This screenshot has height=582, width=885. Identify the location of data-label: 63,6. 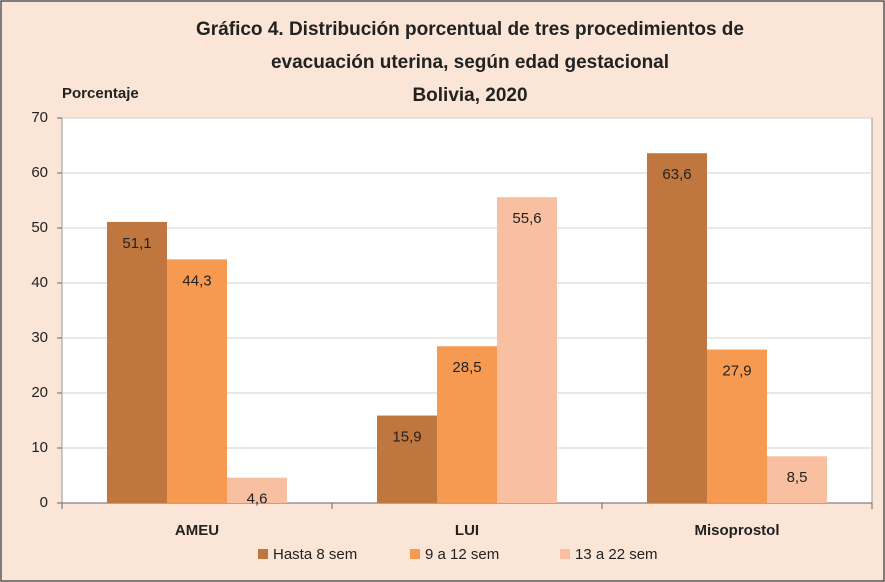
(676, 174).